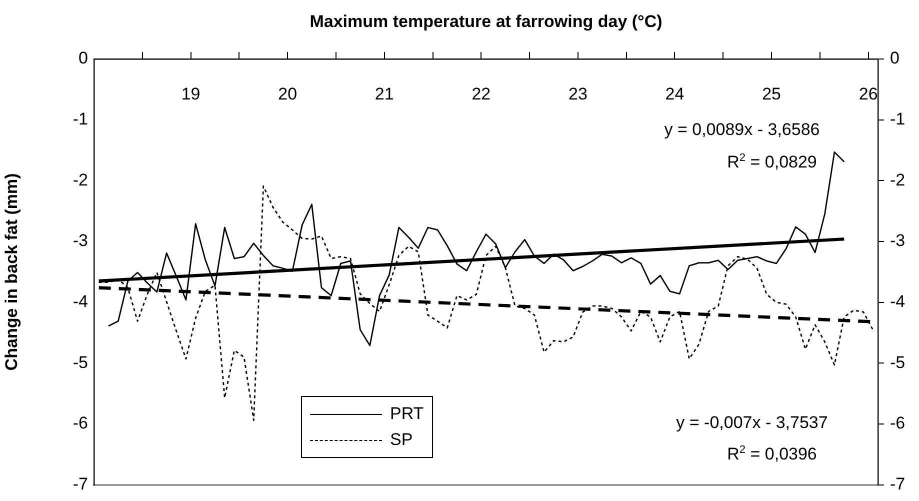 This screenshot has height=501, width=919. I want to click on x2-tick-label: 20, so click(288, 94).